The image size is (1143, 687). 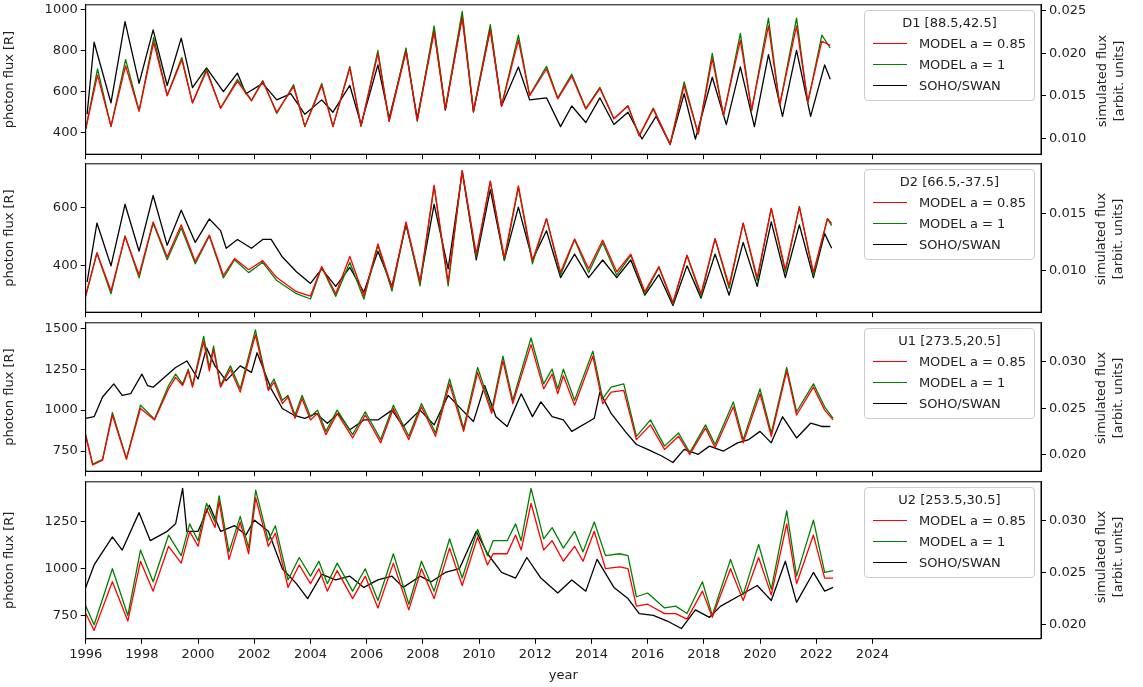 What do you see at coordinates (310, 653) in the screenshot?
I see `x-tick-label: 2004` at bounding box center [310, 653].